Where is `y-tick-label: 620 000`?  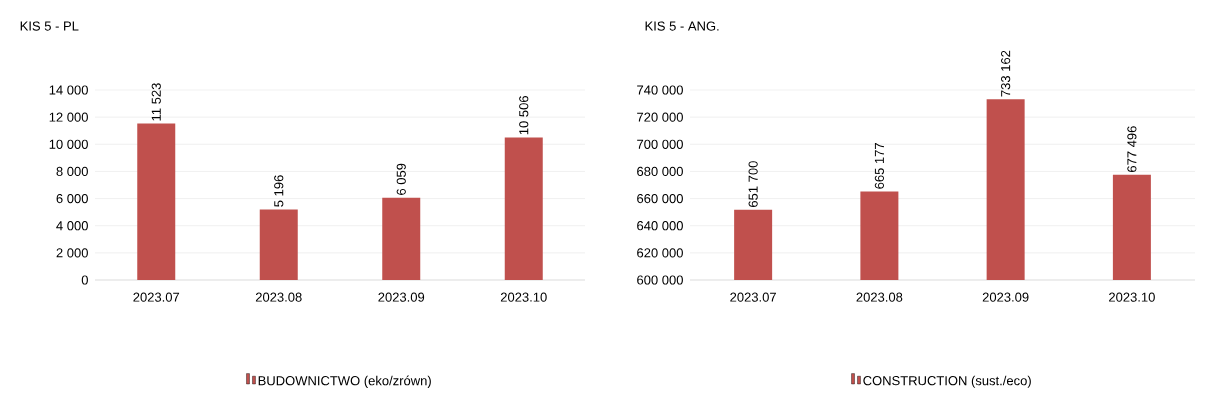 y-tick-label: 620 000 is located at coordinates (660, 253).